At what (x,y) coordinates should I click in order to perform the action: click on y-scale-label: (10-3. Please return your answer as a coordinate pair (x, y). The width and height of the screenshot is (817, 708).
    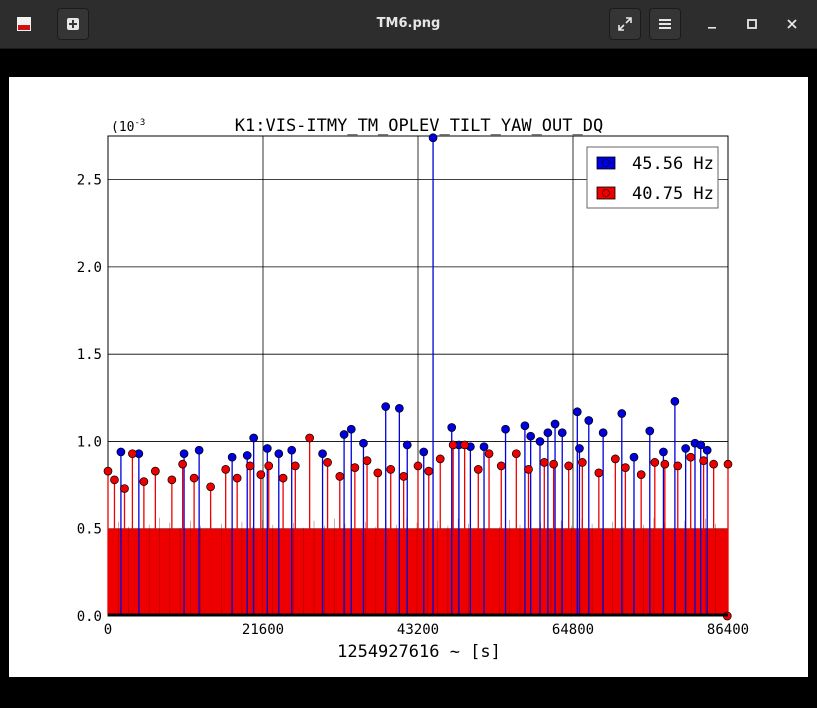
    Looking at the image, I should click on (128, 126).